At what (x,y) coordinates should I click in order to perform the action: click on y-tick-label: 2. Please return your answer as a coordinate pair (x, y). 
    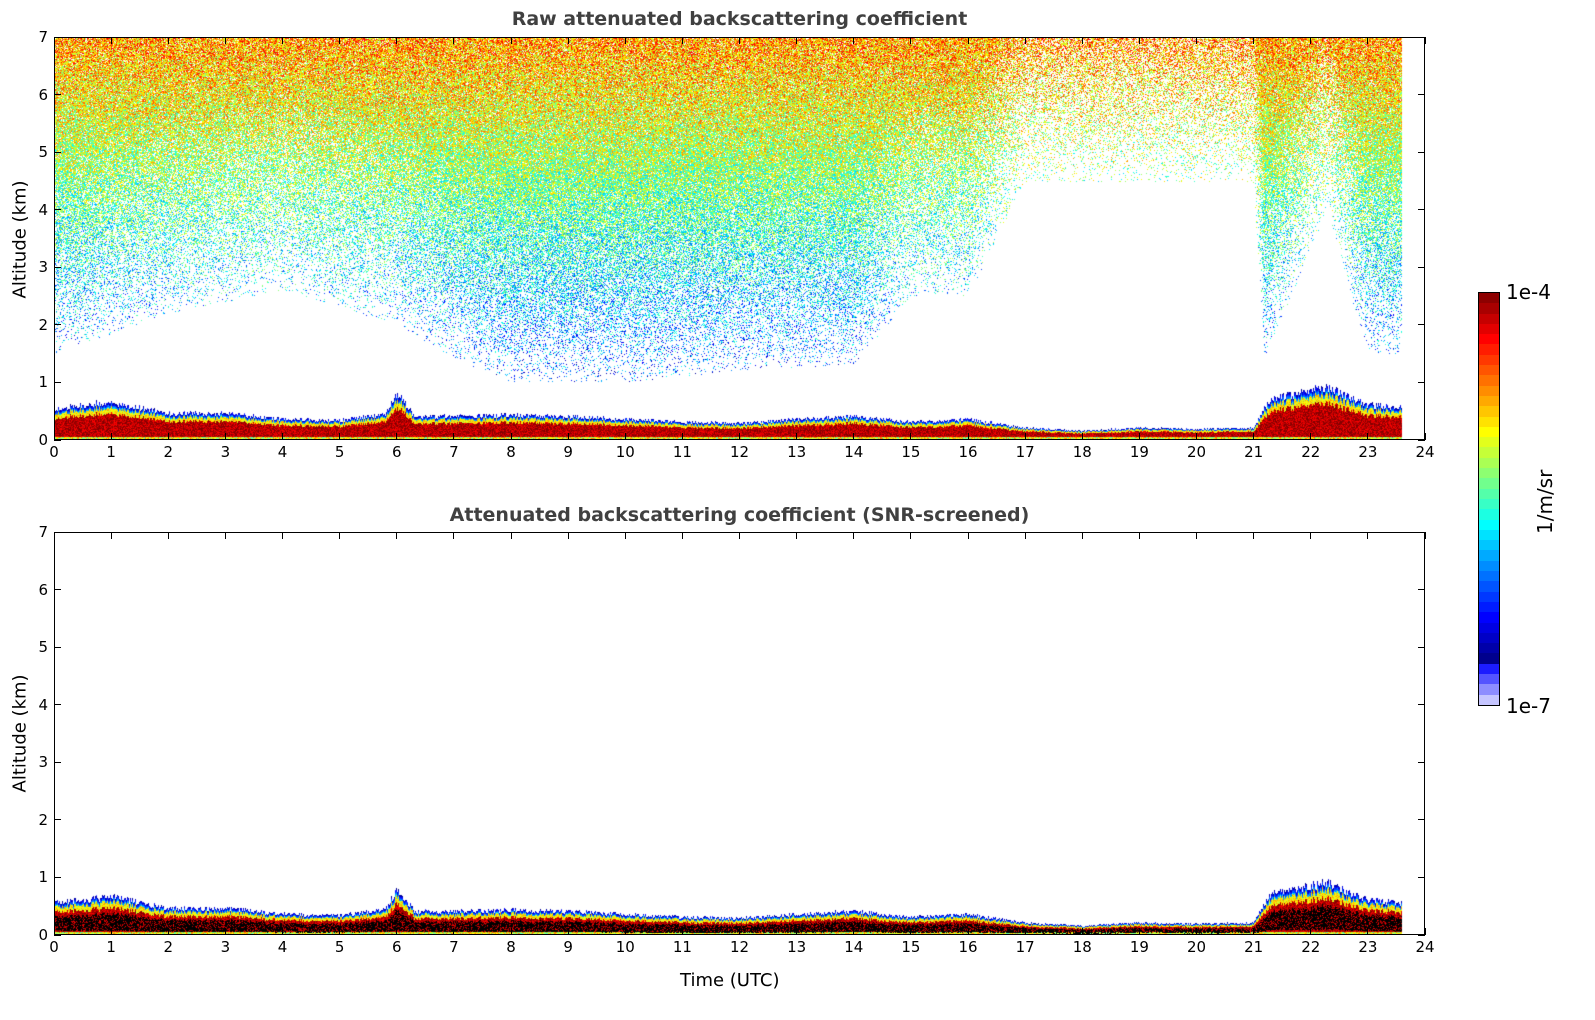
    Looking at the image, I should click on (43, 819).